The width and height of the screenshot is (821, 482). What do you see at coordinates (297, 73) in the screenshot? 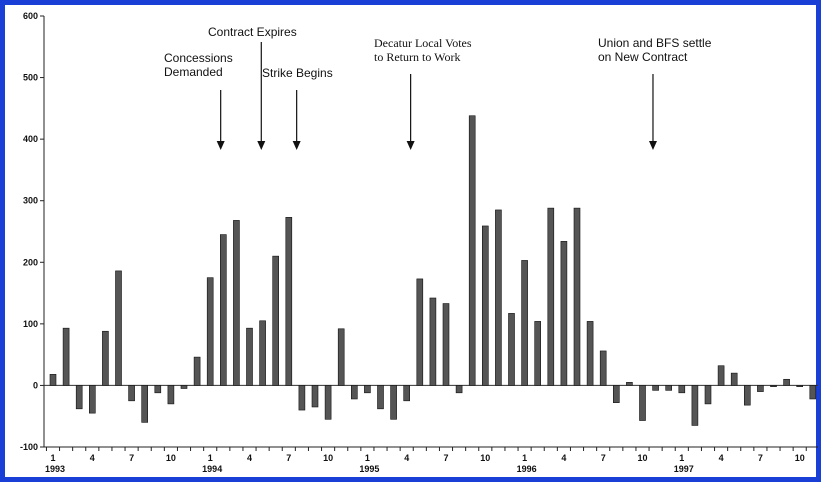
I see `annotation-text: Strike Begins` at bounding box center [297, 73].